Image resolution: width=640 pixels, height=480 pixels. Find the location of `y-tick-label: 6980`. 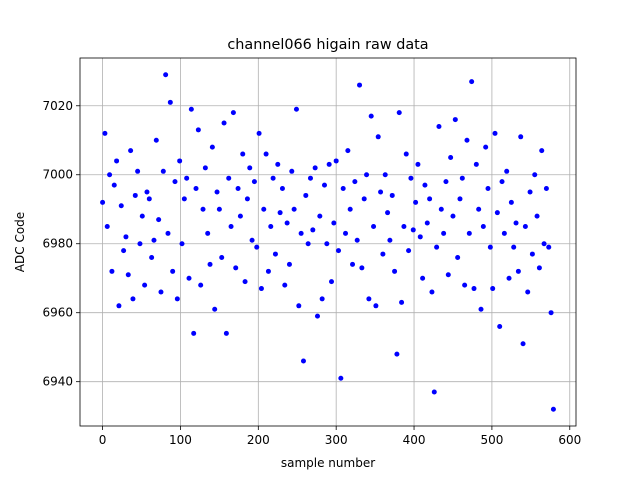

y-tick-label: 6980 is located at coordinates (57, 244).